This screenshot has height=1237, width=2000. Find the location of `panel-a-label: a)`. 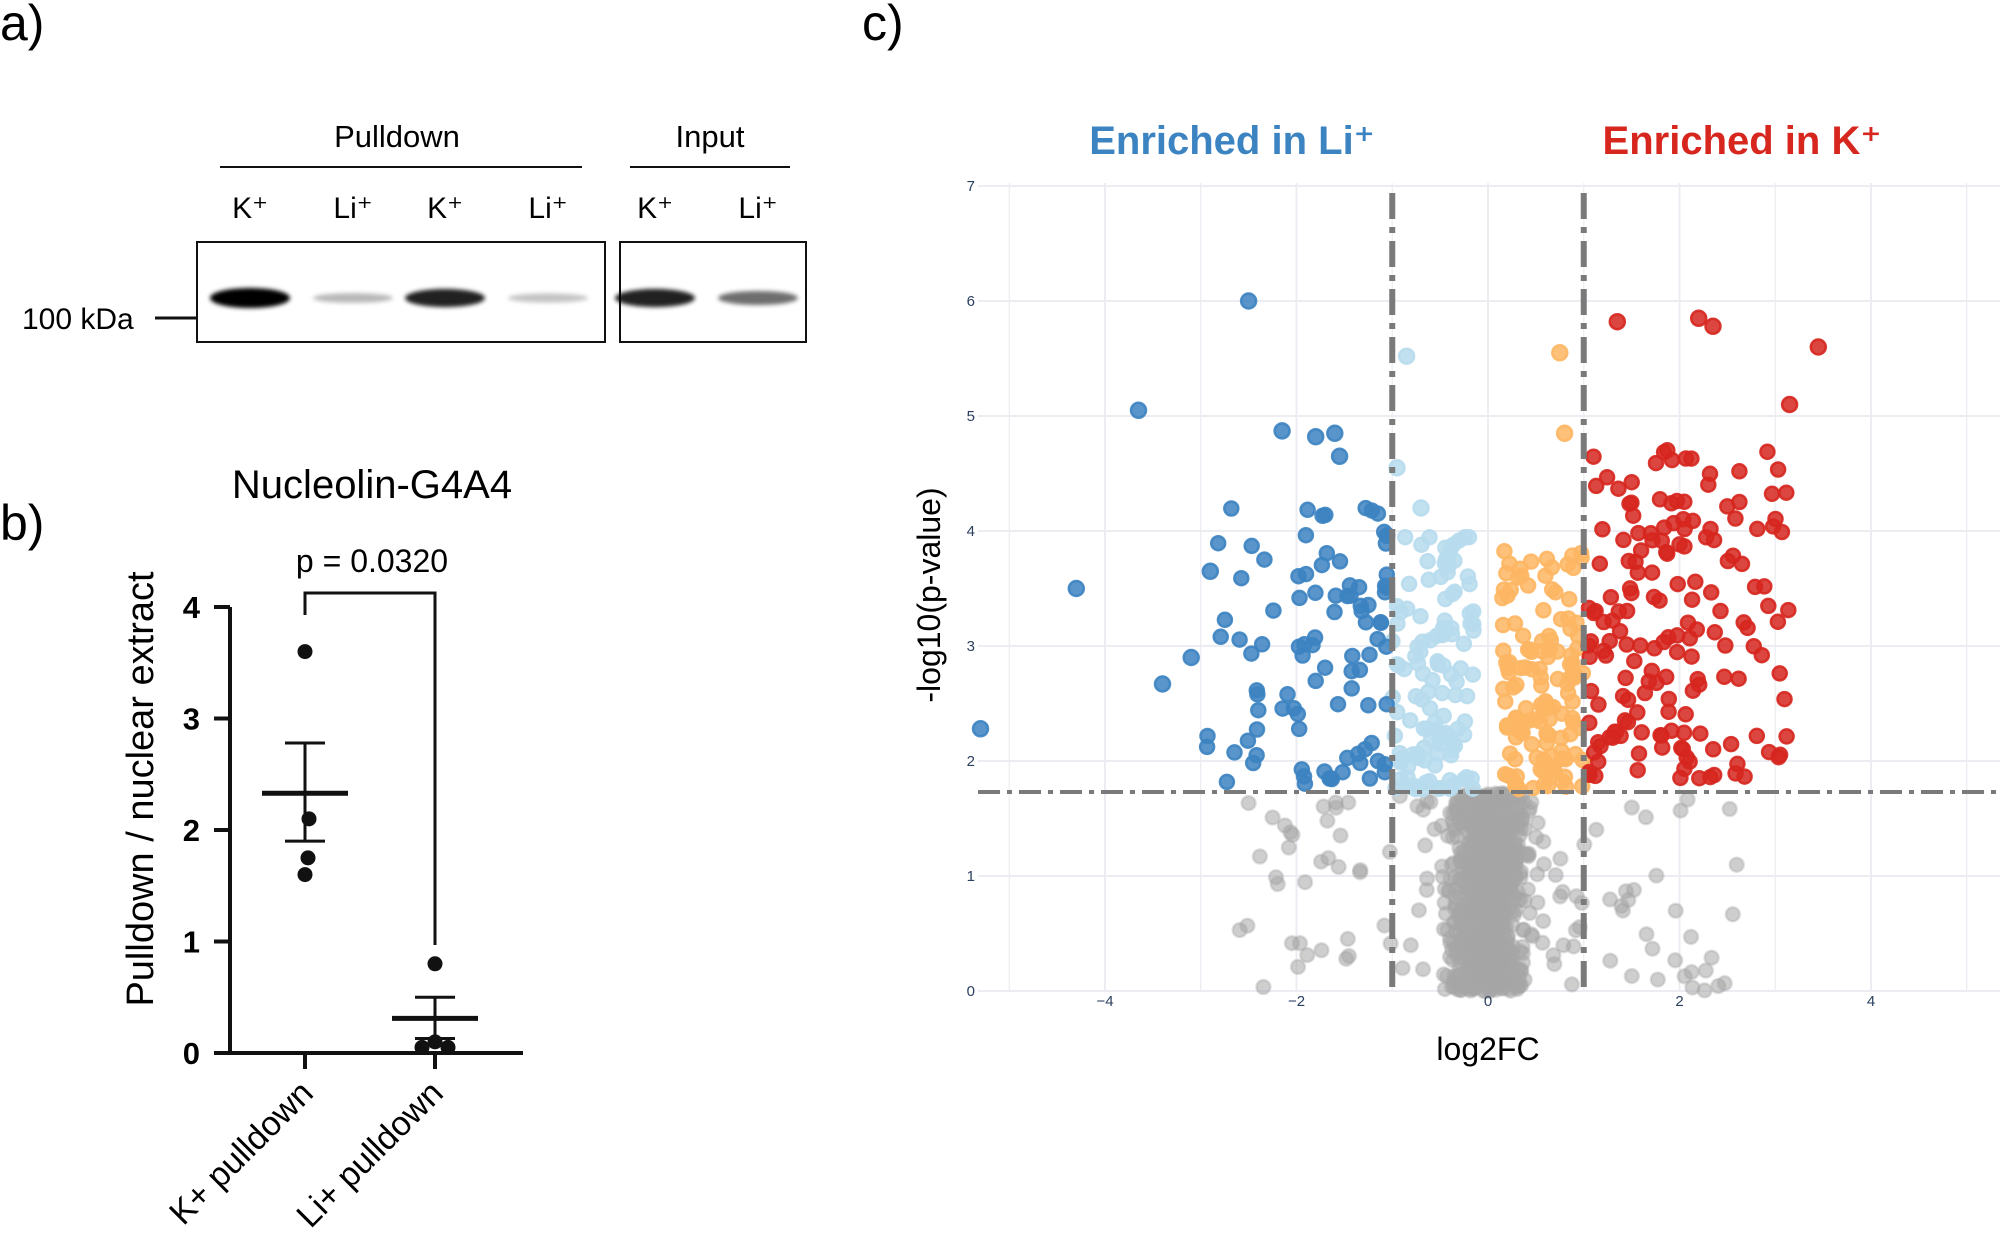

panel-a-label: a) is located at coordinates (22, 25).